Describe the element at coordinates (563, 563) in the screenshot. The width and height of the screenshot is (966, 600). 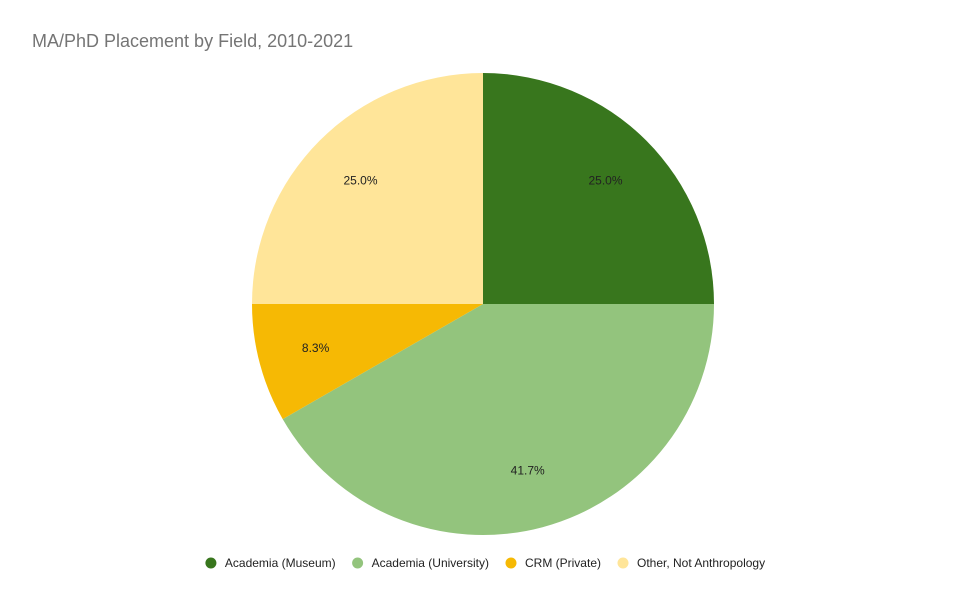
I see `legend-label: CRM (Private)` at that location.